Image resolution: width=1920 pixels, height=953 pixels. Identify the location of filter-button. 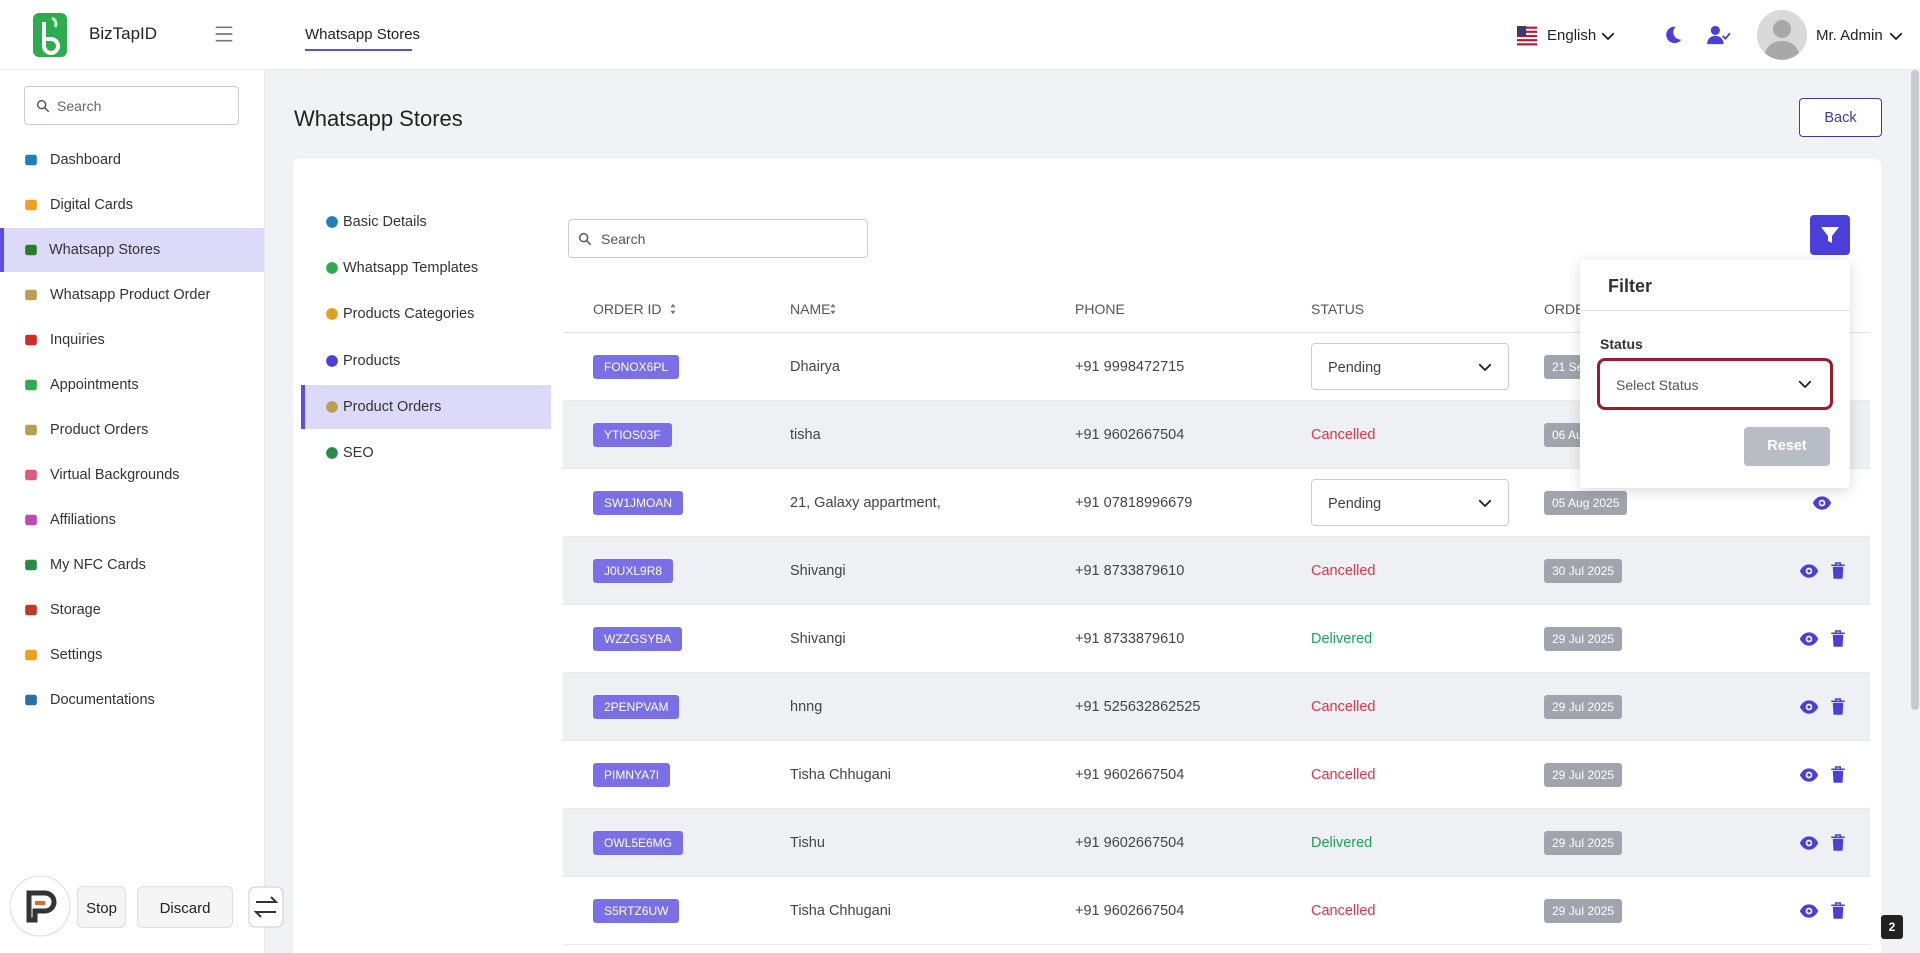
(1830, 235).